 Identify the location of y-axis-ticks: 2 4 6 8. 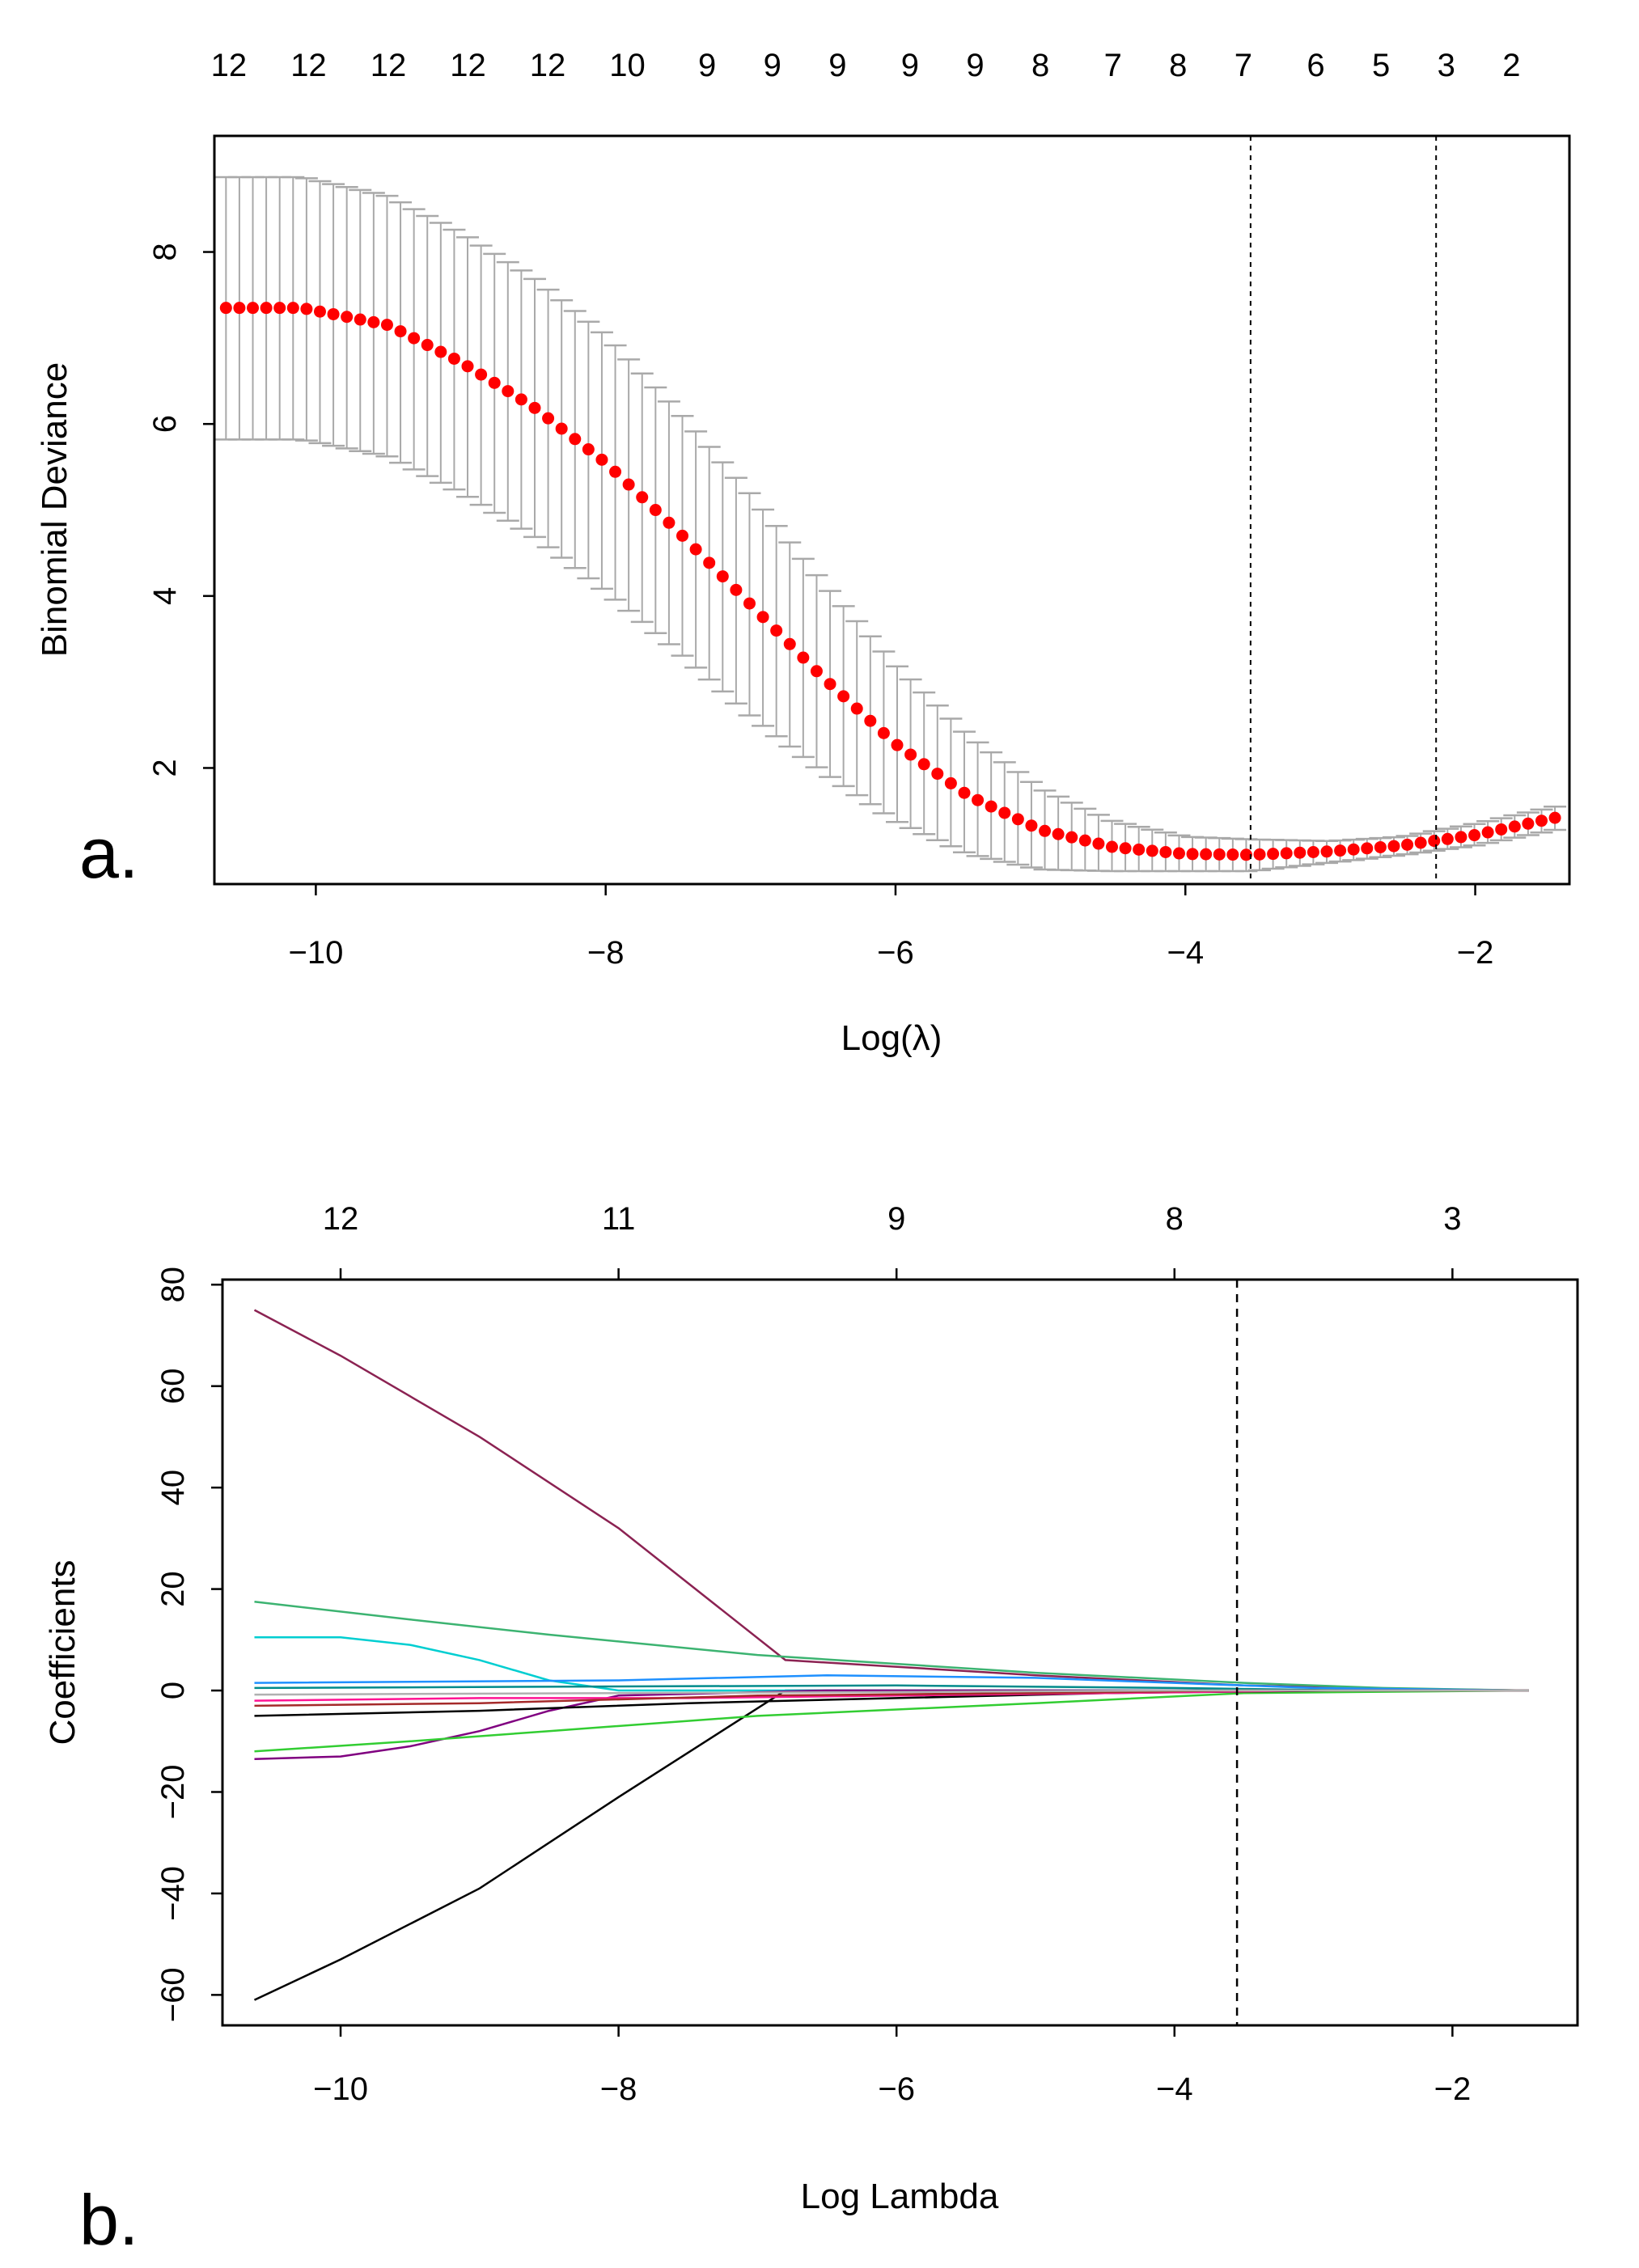
(180, 510).